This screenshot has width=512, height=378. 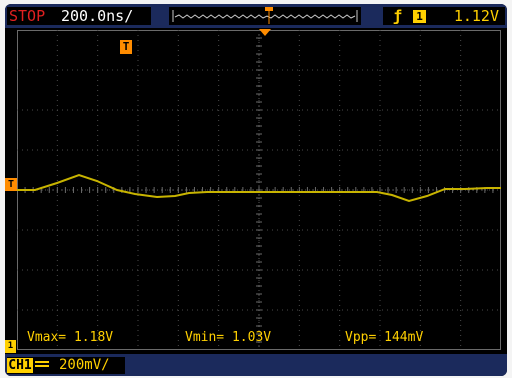 What do you see at coordinates (256, 365) in the screenshot?
I see `channel-bar: CH1 200mV/` at bounding box center [256, 365].